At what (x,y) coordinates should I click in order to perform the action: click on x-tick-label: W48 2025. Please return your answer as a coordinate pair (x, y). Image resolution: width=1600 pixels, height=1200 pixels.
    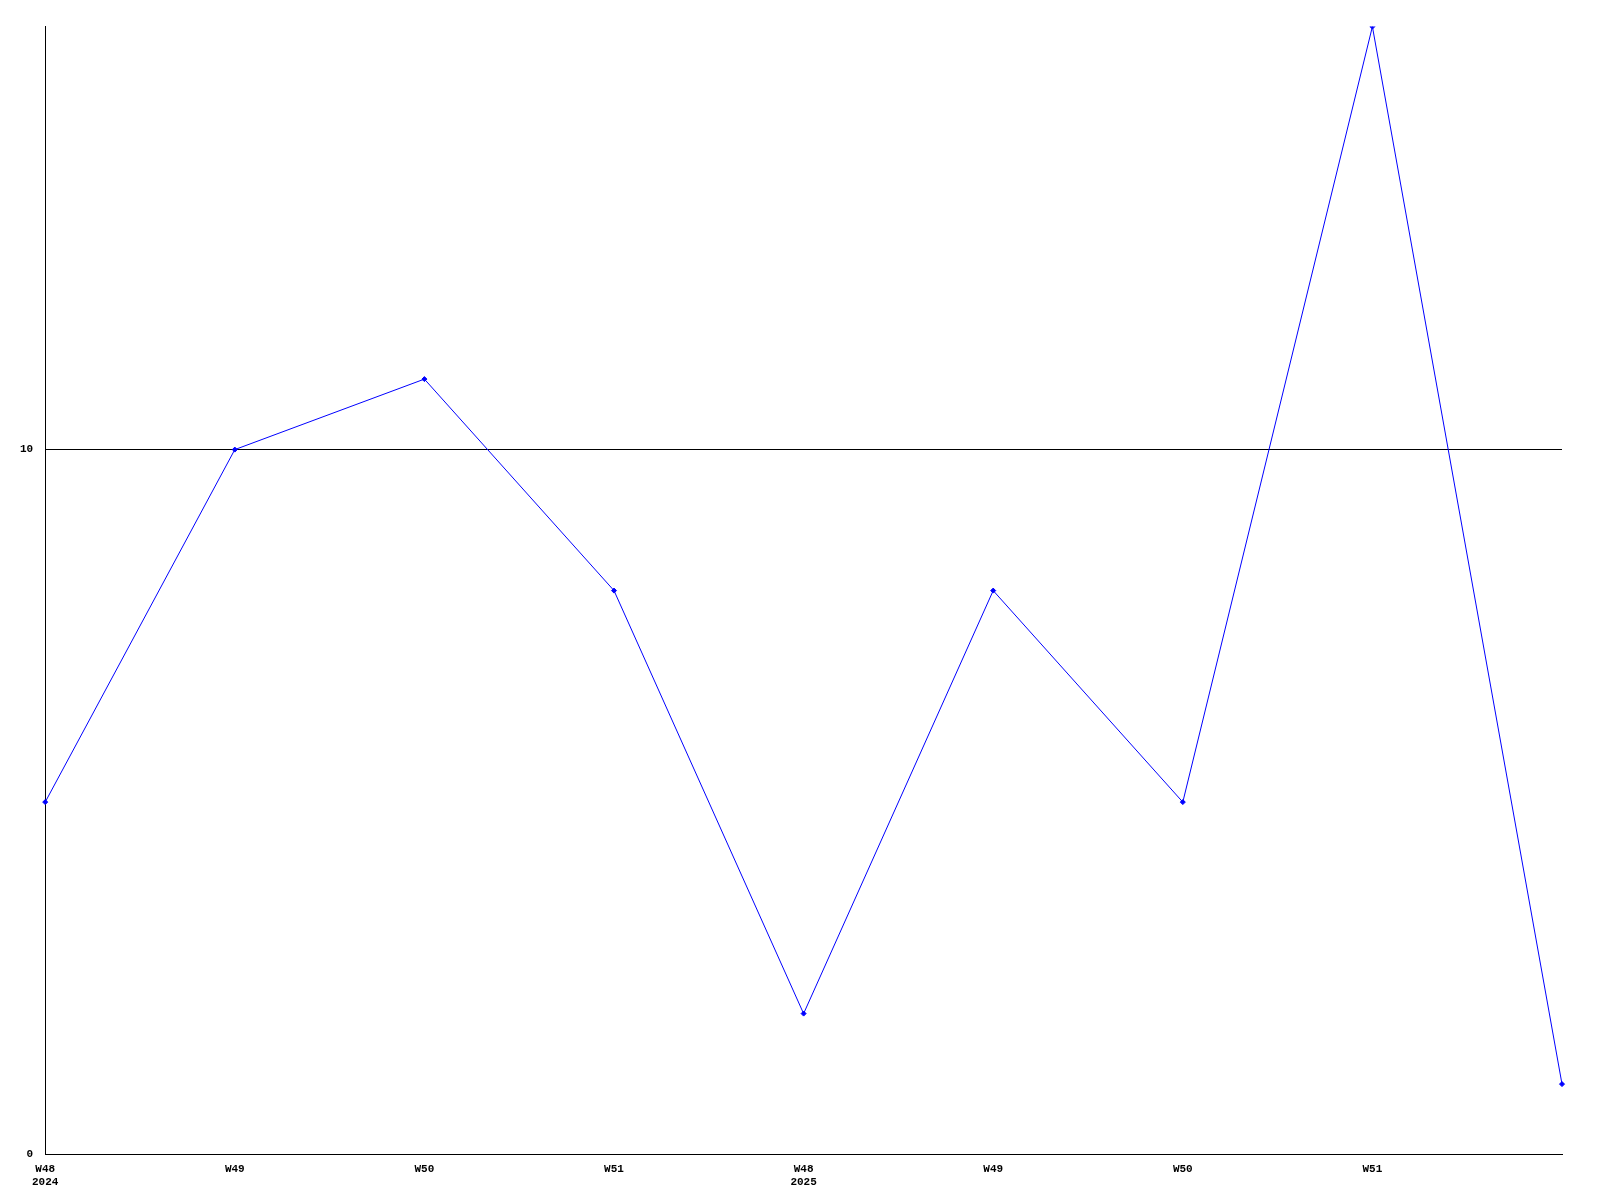
    Looking at the image, I should click on (804, 1175).